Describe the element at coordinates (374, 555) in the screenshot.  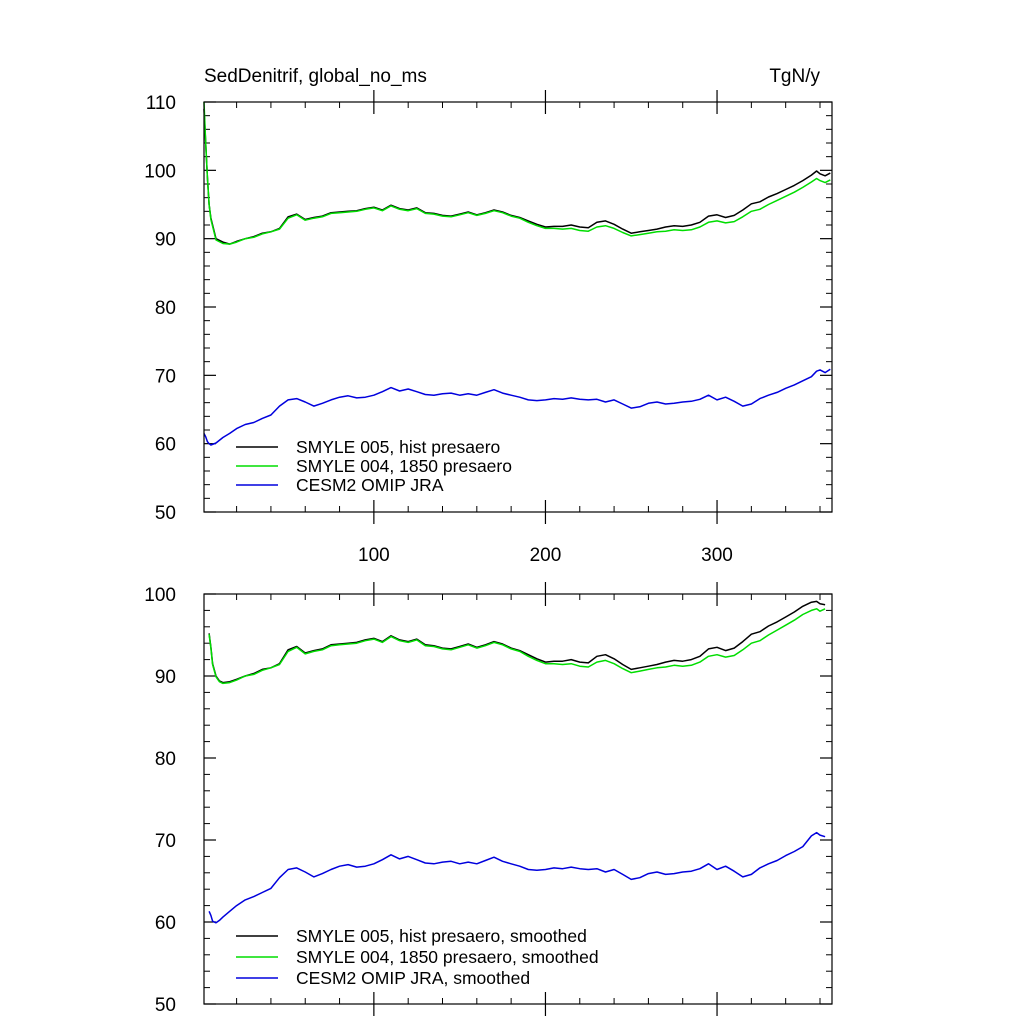
I see `x-tick-label: 100` at that location.